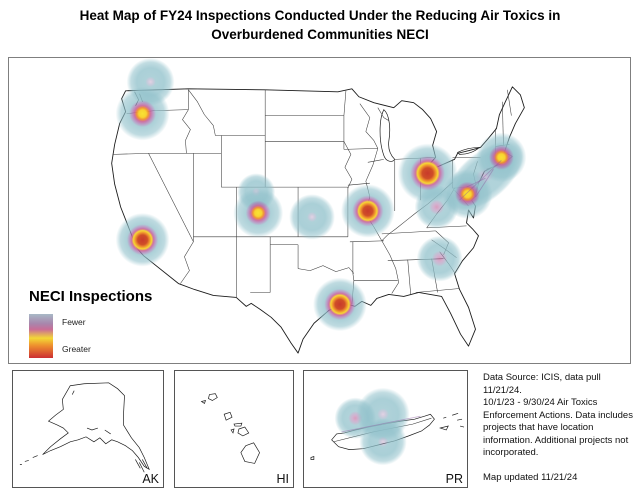 The width and height of the screenshot is (640, 495). I want to click on virgin-islands, so click(458, 420).